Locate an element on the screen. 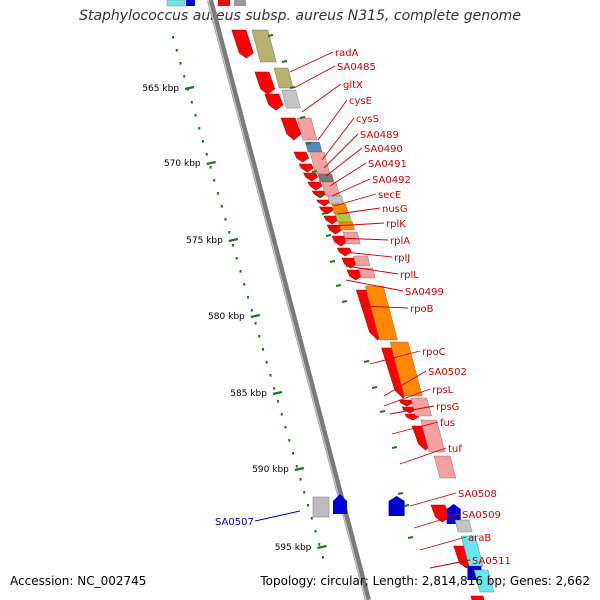 The height and width of the screenshot is (600, 600). gene-label-cyss: cysS is located at coordinates (367, 119).